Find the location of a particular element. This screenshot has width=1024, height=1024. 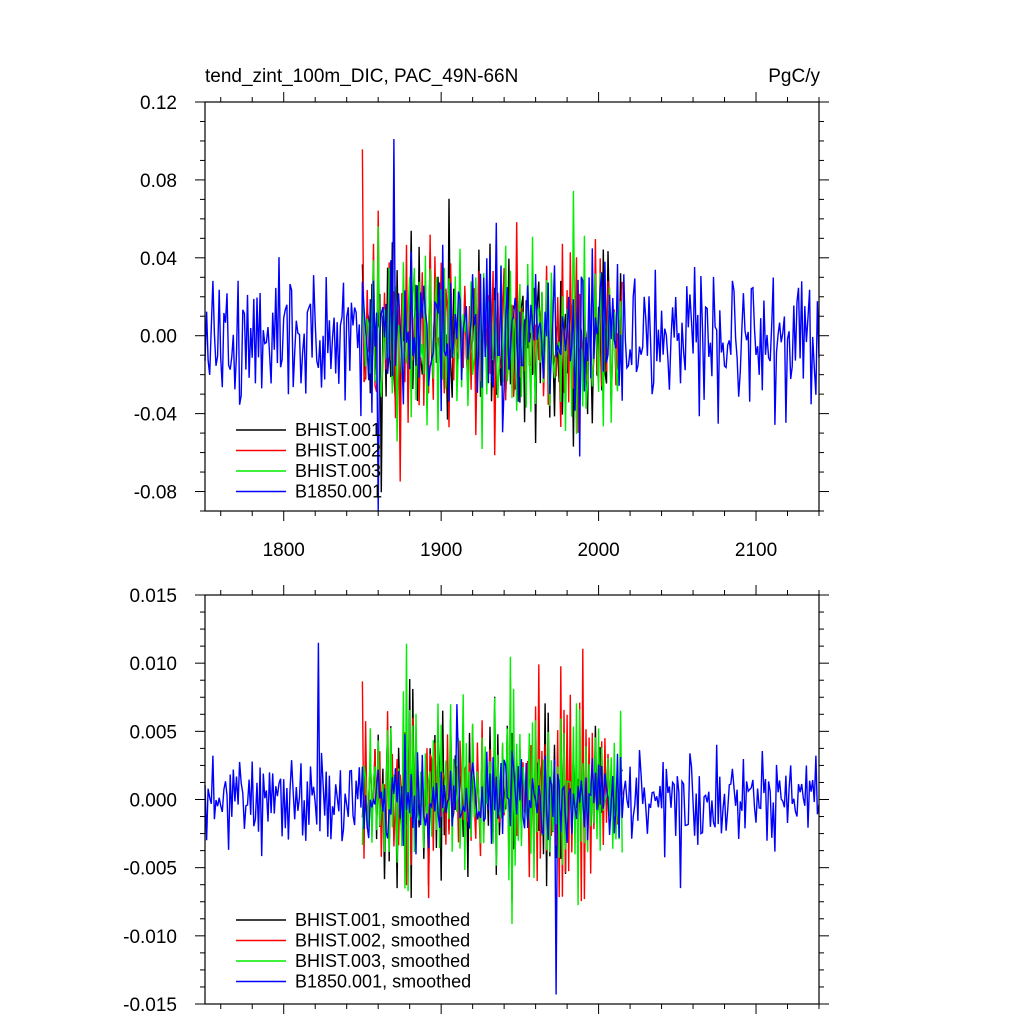

y-tick-label: 0.005 is located at coordinates (153, 732).